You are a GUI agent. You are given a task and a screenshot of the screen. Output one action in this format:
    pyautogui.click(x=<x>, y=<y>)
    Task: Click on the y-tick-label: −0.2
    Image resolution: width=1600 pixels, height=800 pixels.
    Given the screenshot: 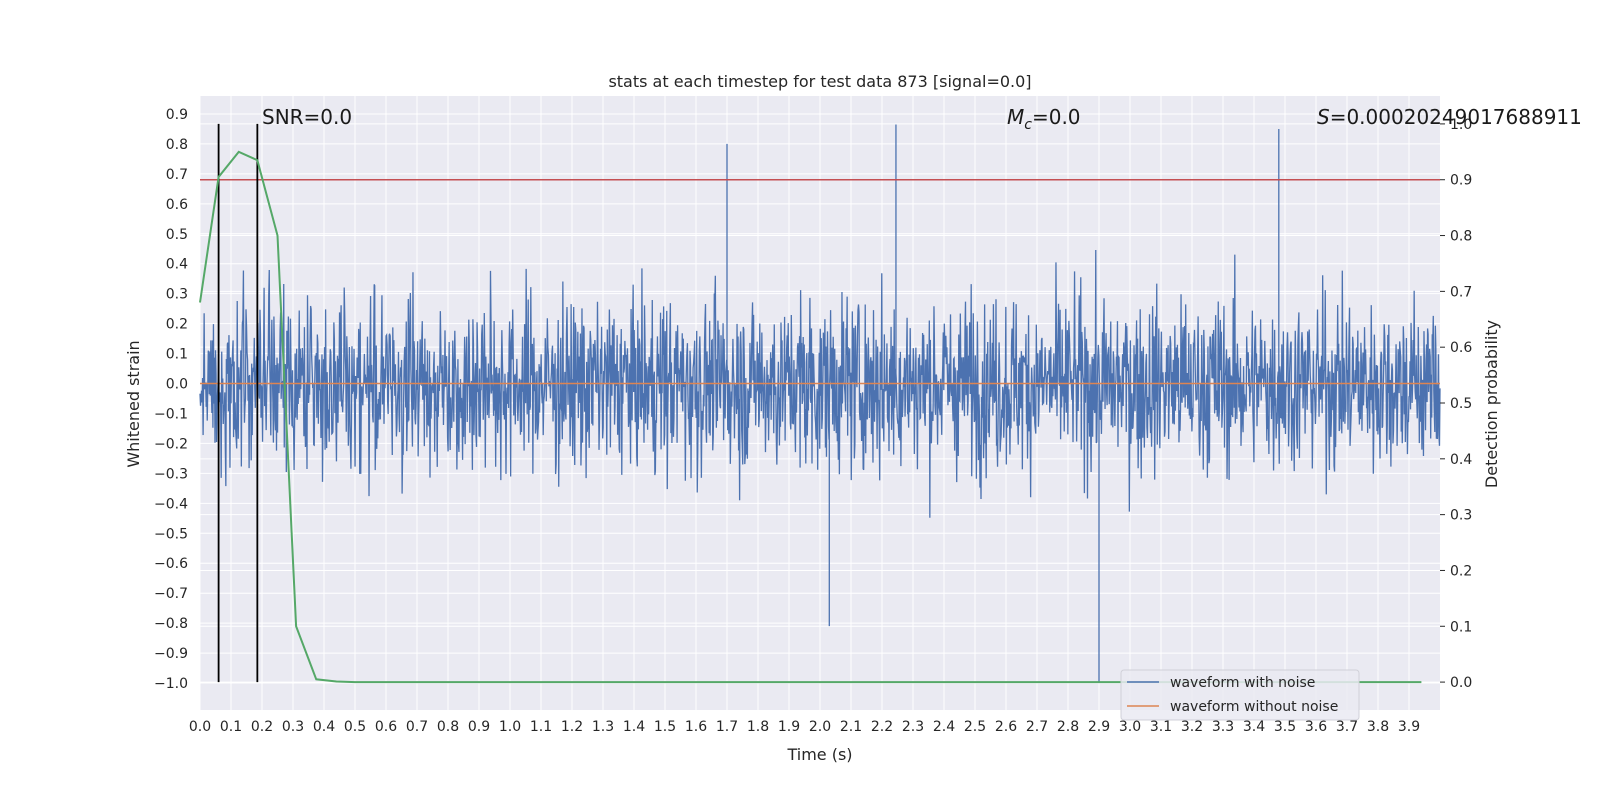 What is the action you would take?
    pyautogui.click(x=171, y=444)
    